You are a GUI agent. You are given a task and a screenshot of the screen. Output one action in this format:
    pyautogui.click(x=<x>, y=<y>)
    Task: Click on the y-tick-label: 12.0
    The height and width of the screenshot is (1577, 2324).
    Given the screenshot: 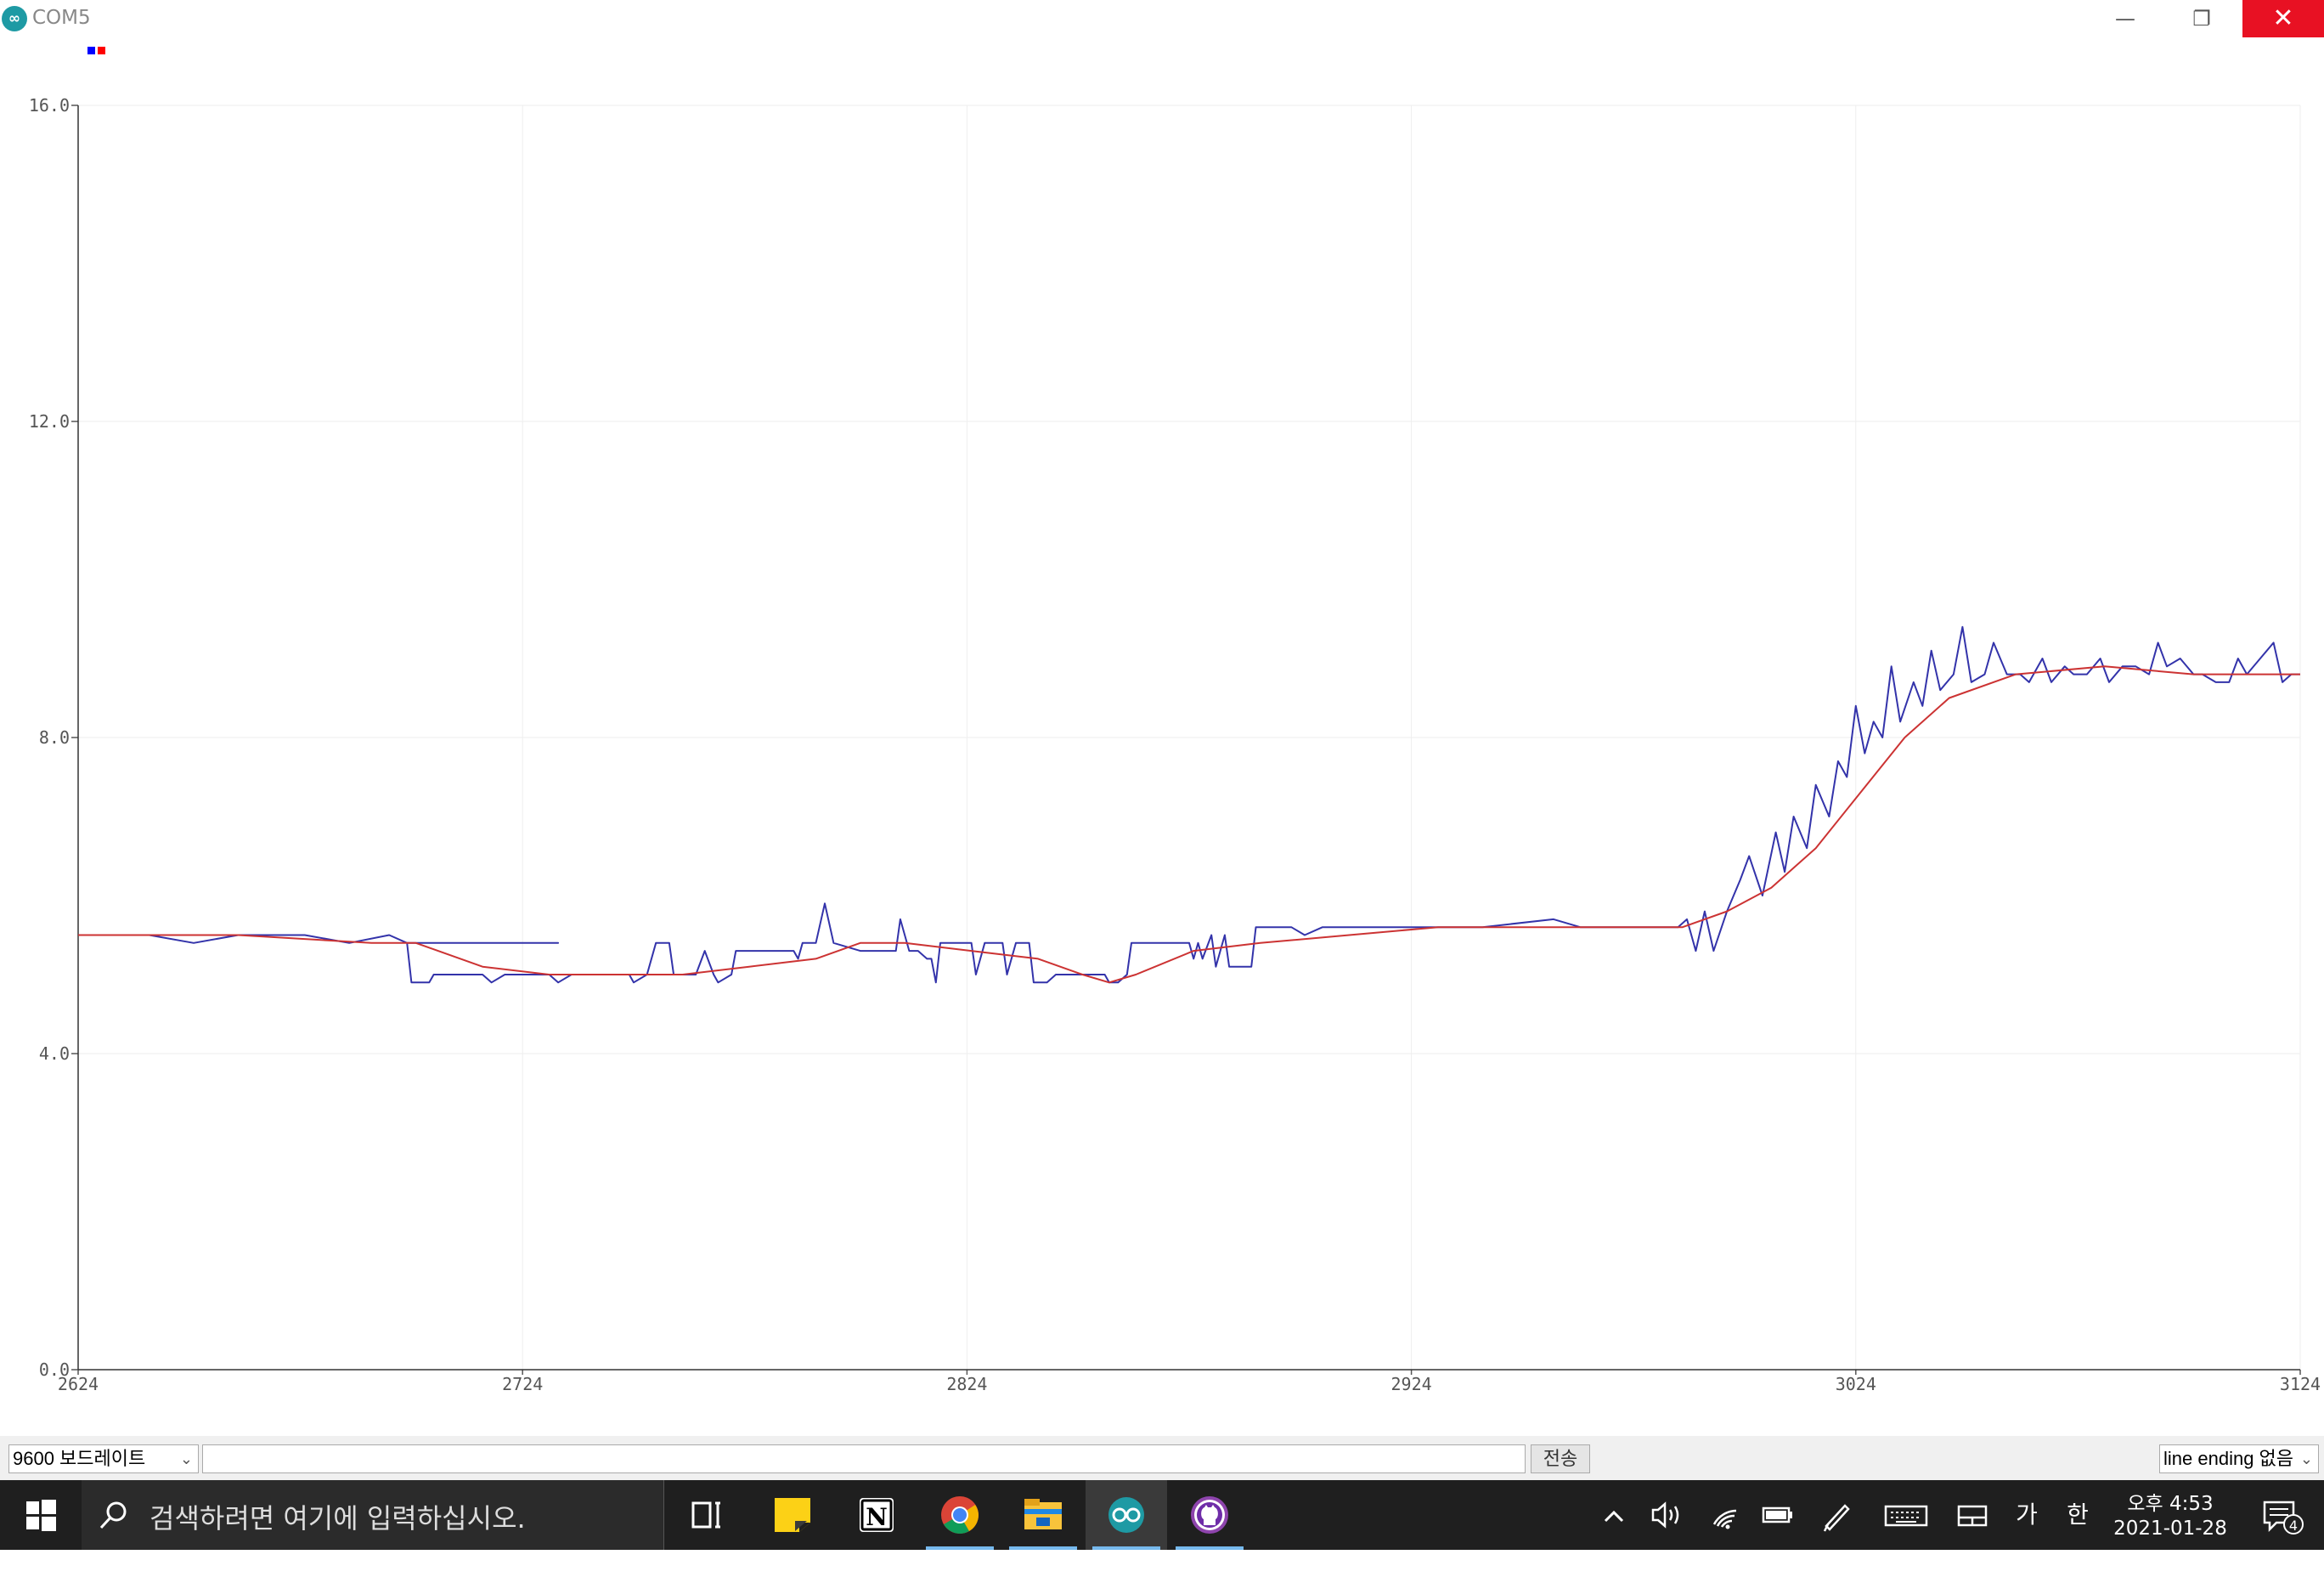 What is the action you would take?
    pyautogui.click(x=50, y=421)
    